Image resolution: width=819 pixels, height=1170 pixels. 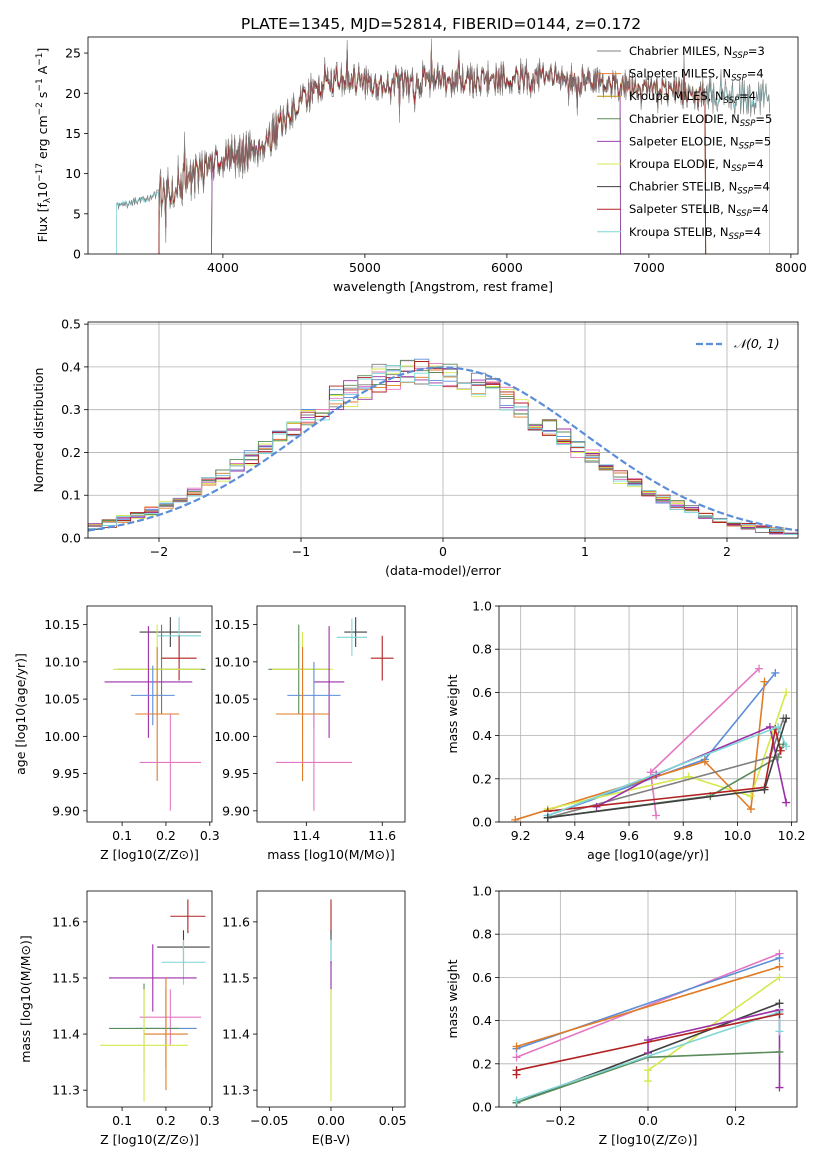 What do you see at coordinates (269, 1120) in the screenshot?
I see `x-tick-label: −0.05` at bounding box center [269, 1120].